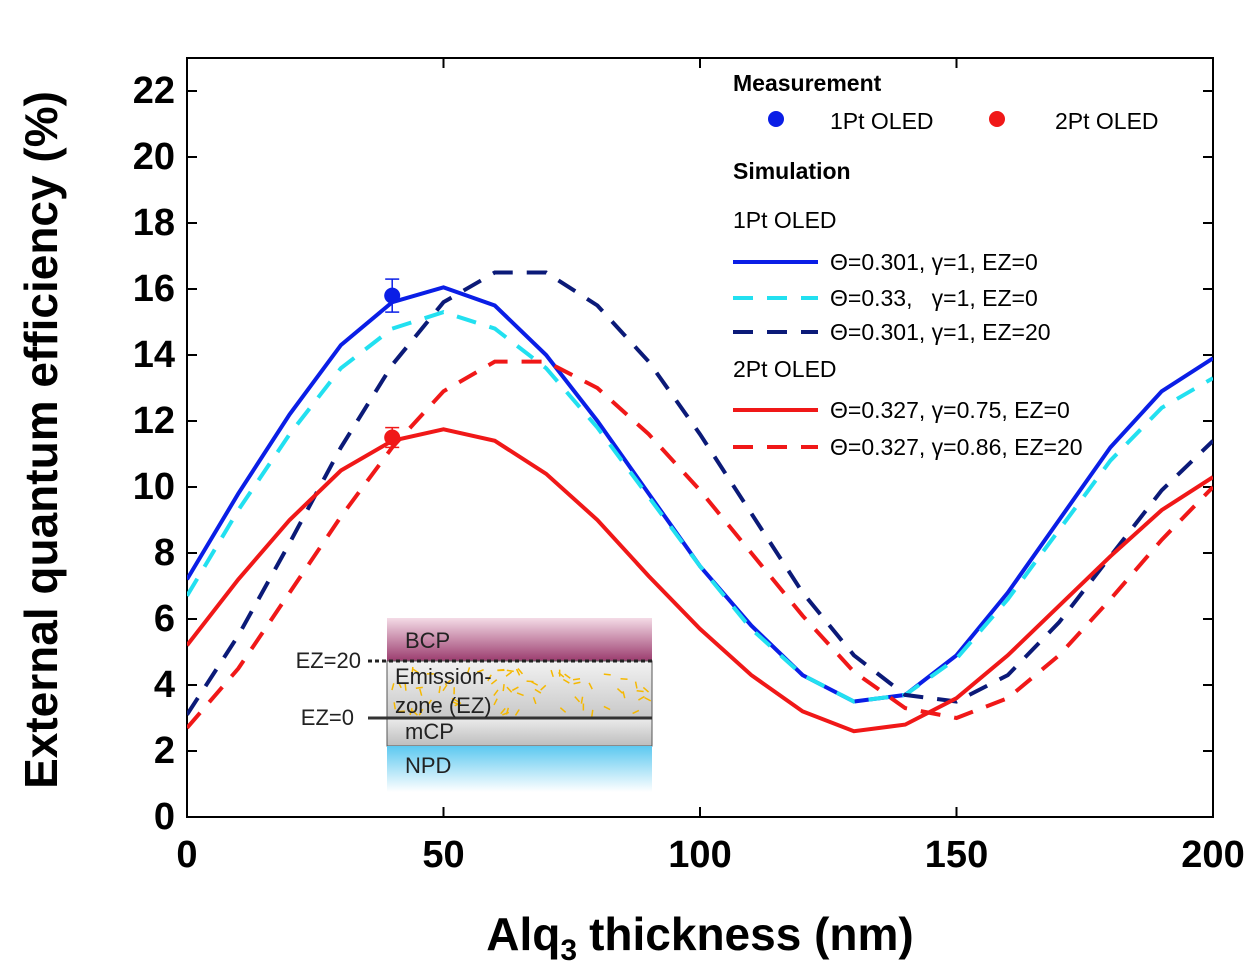 Image resolution: width=1255 pixels, height=972 pixels. Describe the element at coordinates (154, 157) in the screenshot. I see `y-tick-label: 20` at that location.